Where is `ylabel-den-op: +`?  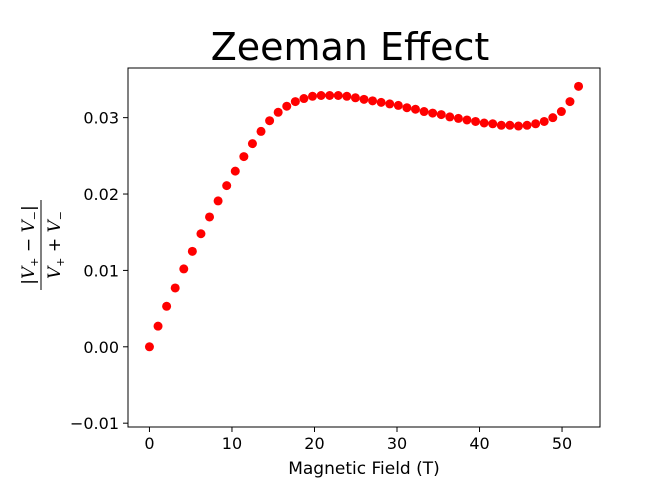 ylabel-den-op: + is located at coordinates (55, 244).